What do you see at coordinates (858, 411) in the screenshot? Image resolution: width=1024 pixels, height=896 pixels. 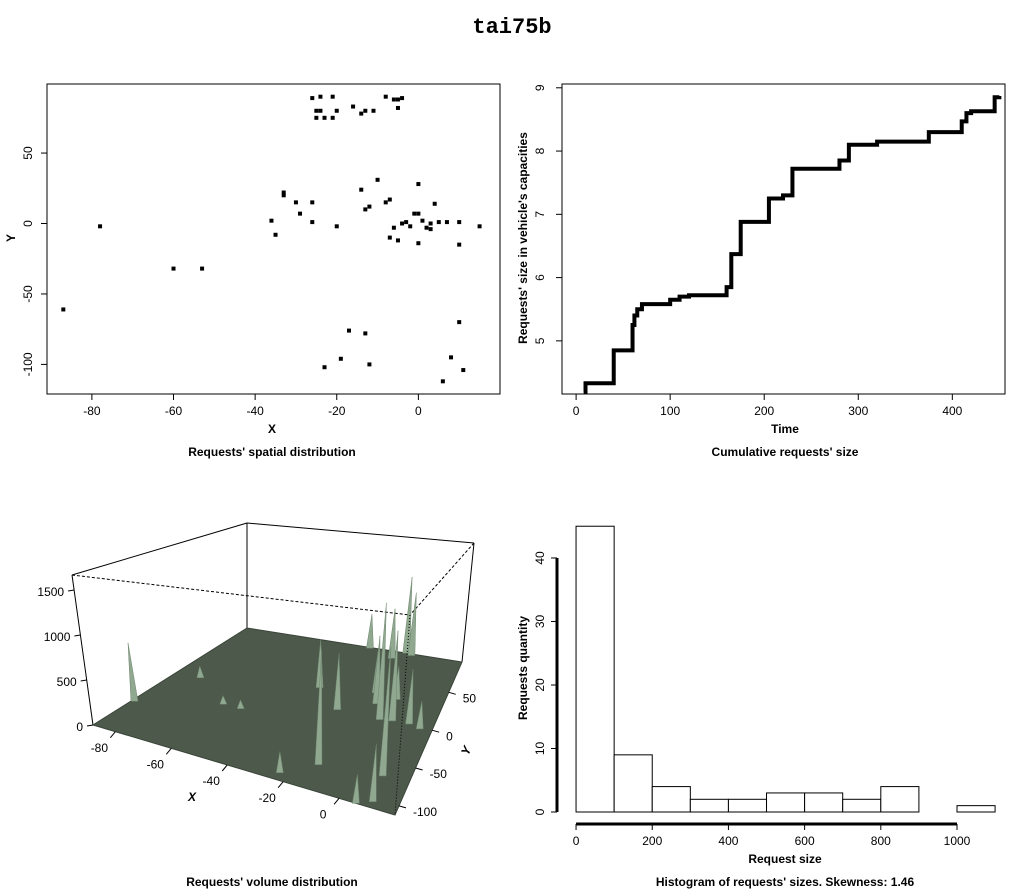 I see `x-tick-label: 300` at bounding box center [858, 411].